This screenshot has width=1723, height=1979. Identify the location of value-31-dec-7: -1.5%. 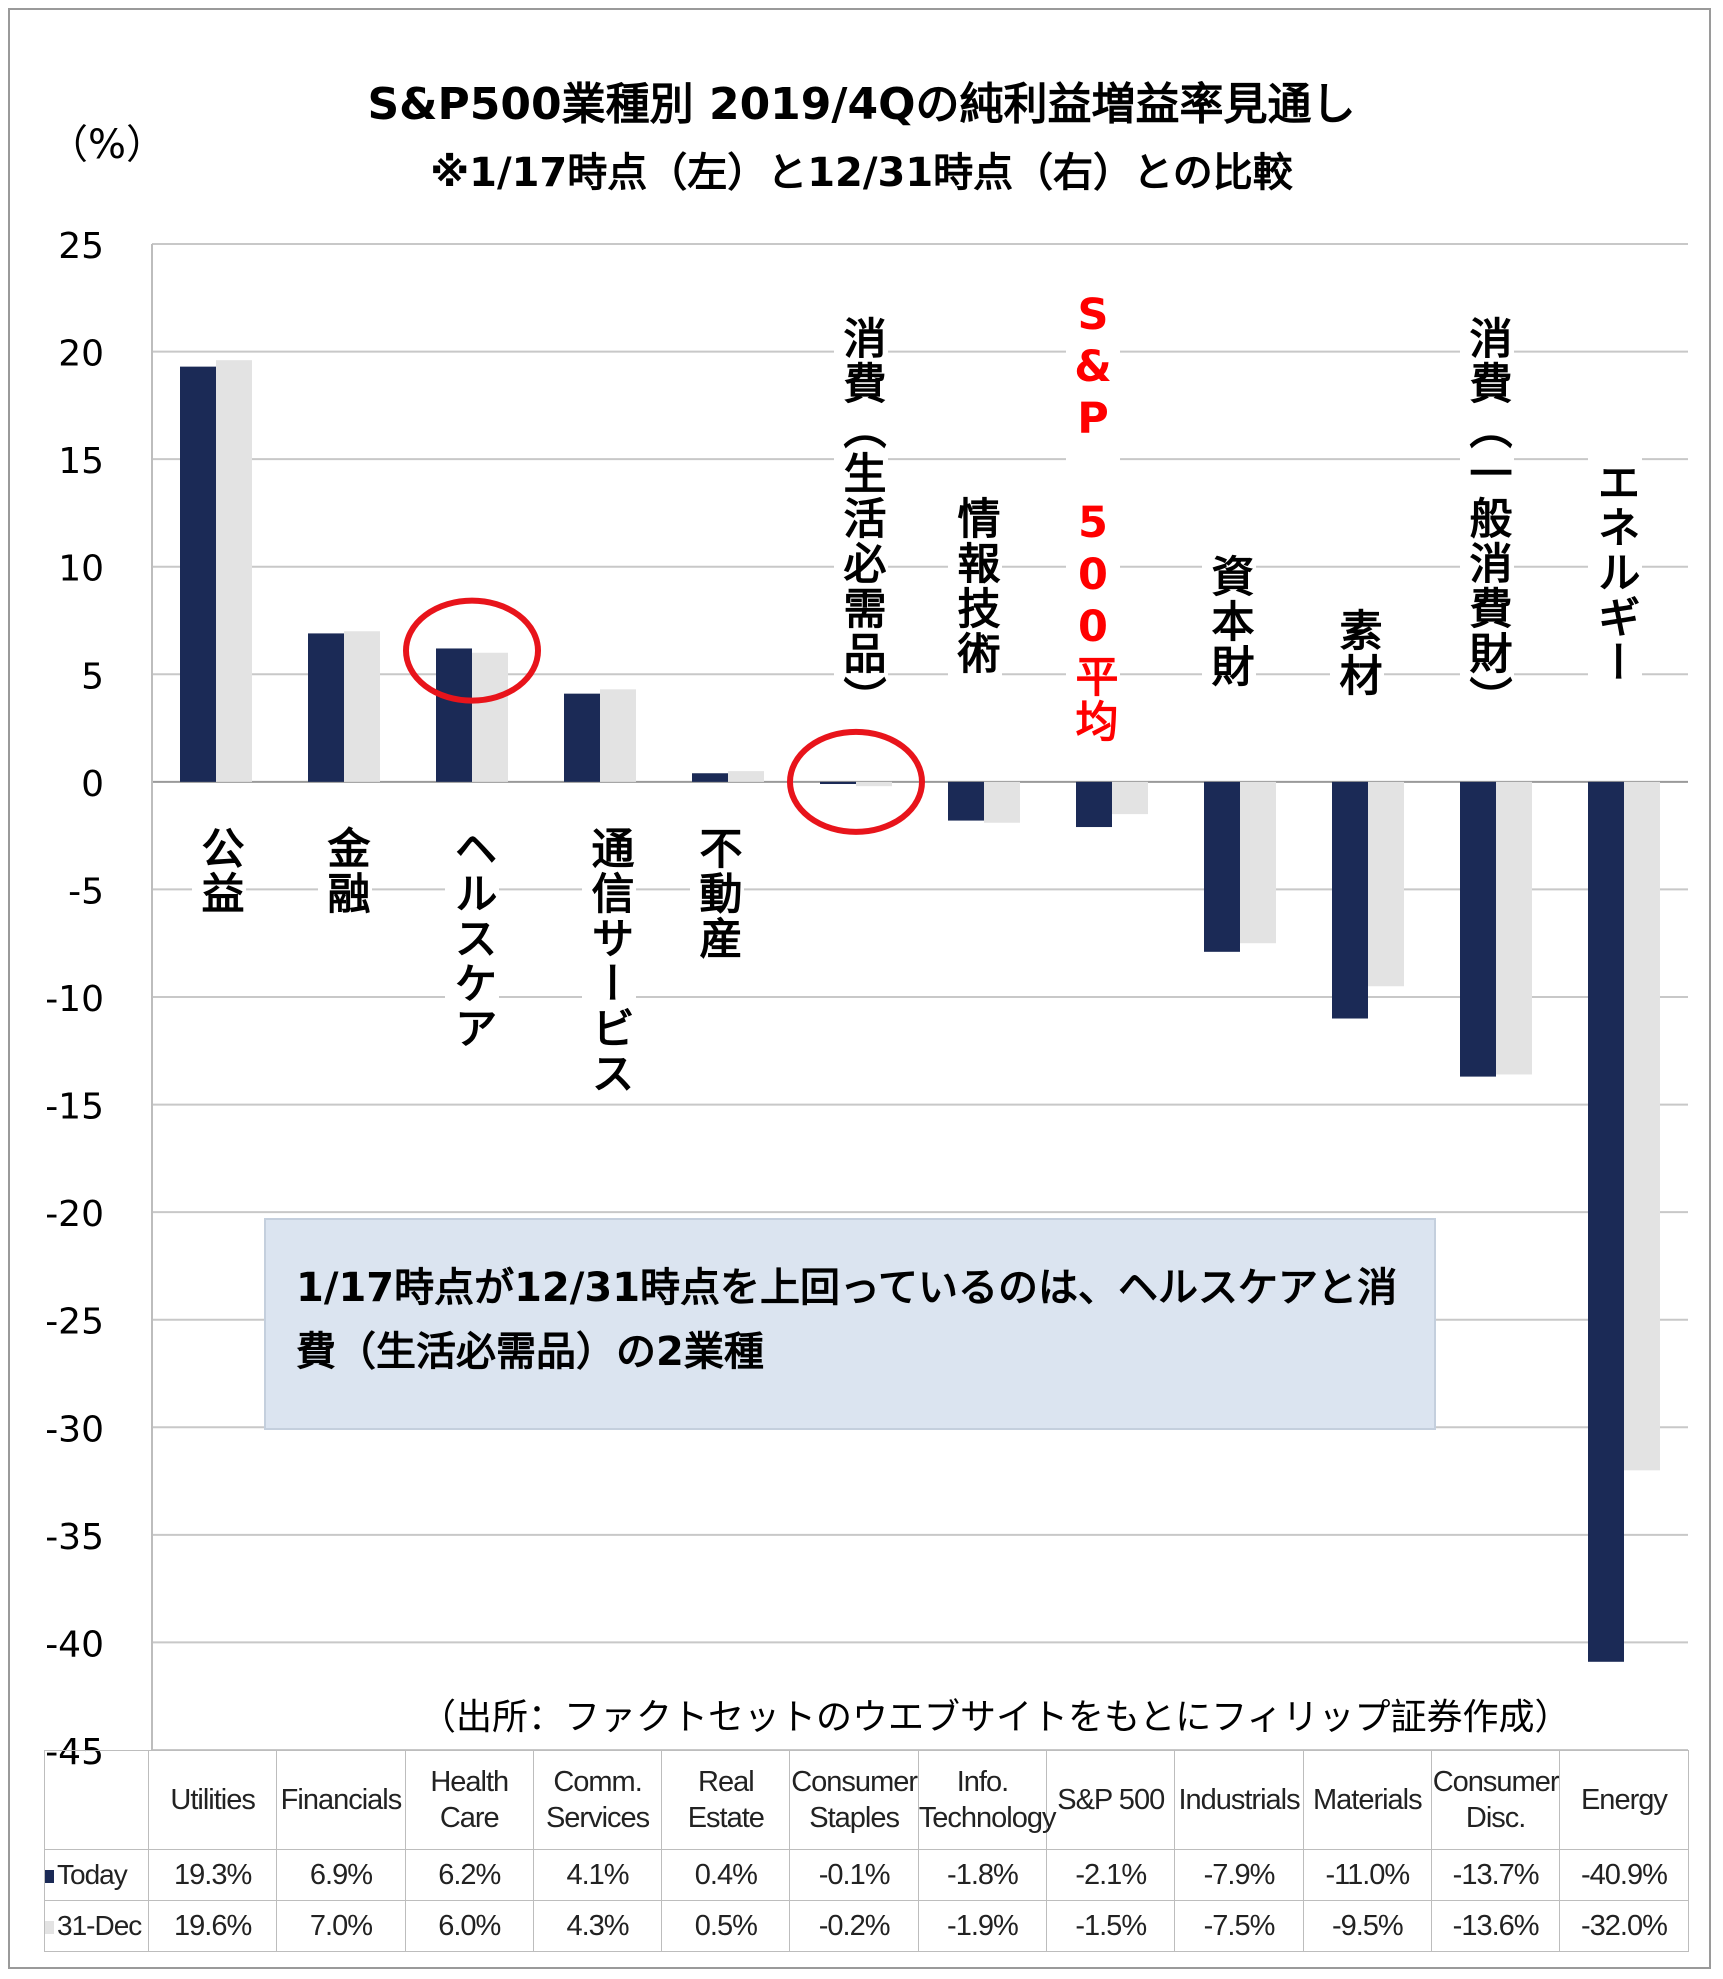
(1111, 1926).